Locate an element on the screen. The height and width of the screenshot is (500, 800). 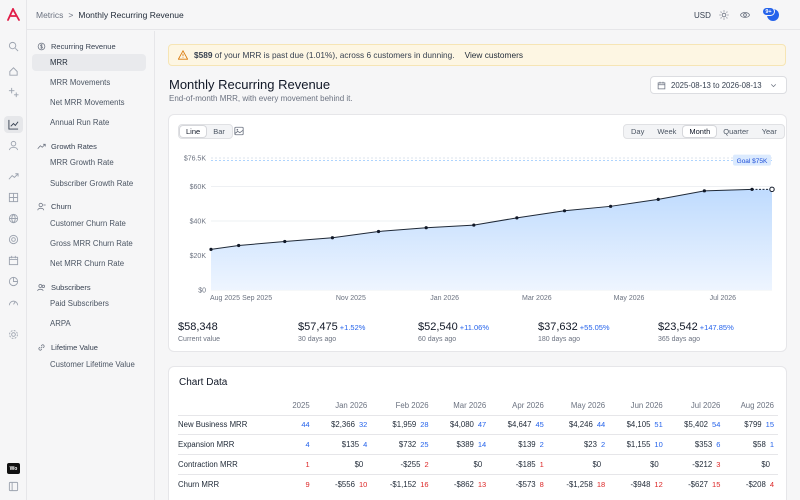
cell-count: 51 is located at coordinates (658, 425).